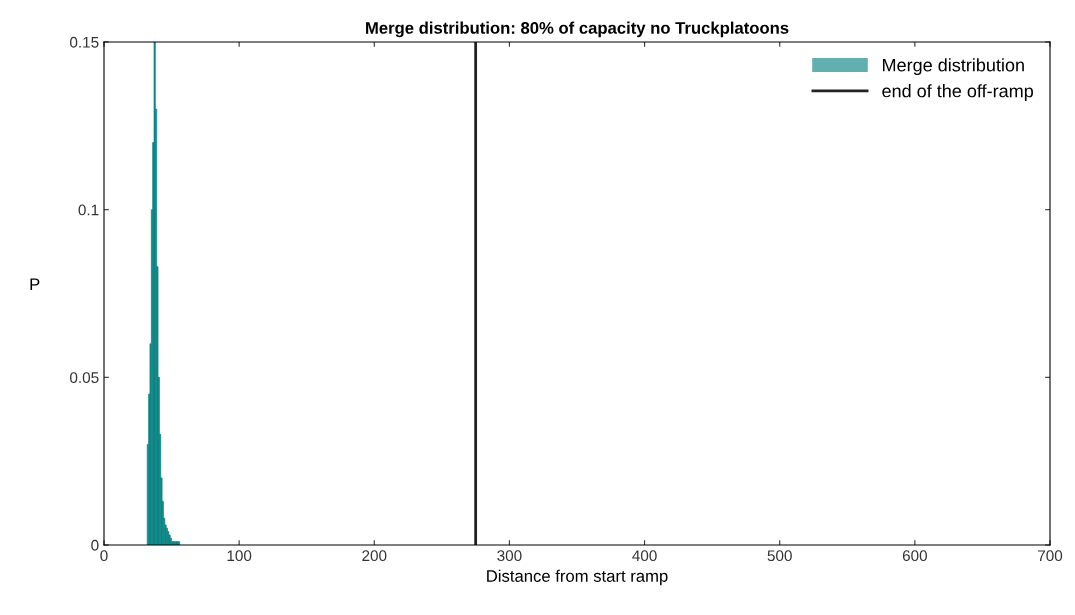 Image resolution: width=1075 pixels, height=615 pixels. Describe the element at coordinates (509, 556) in the screenshot. I see `x-tick-label: 300` at that location.